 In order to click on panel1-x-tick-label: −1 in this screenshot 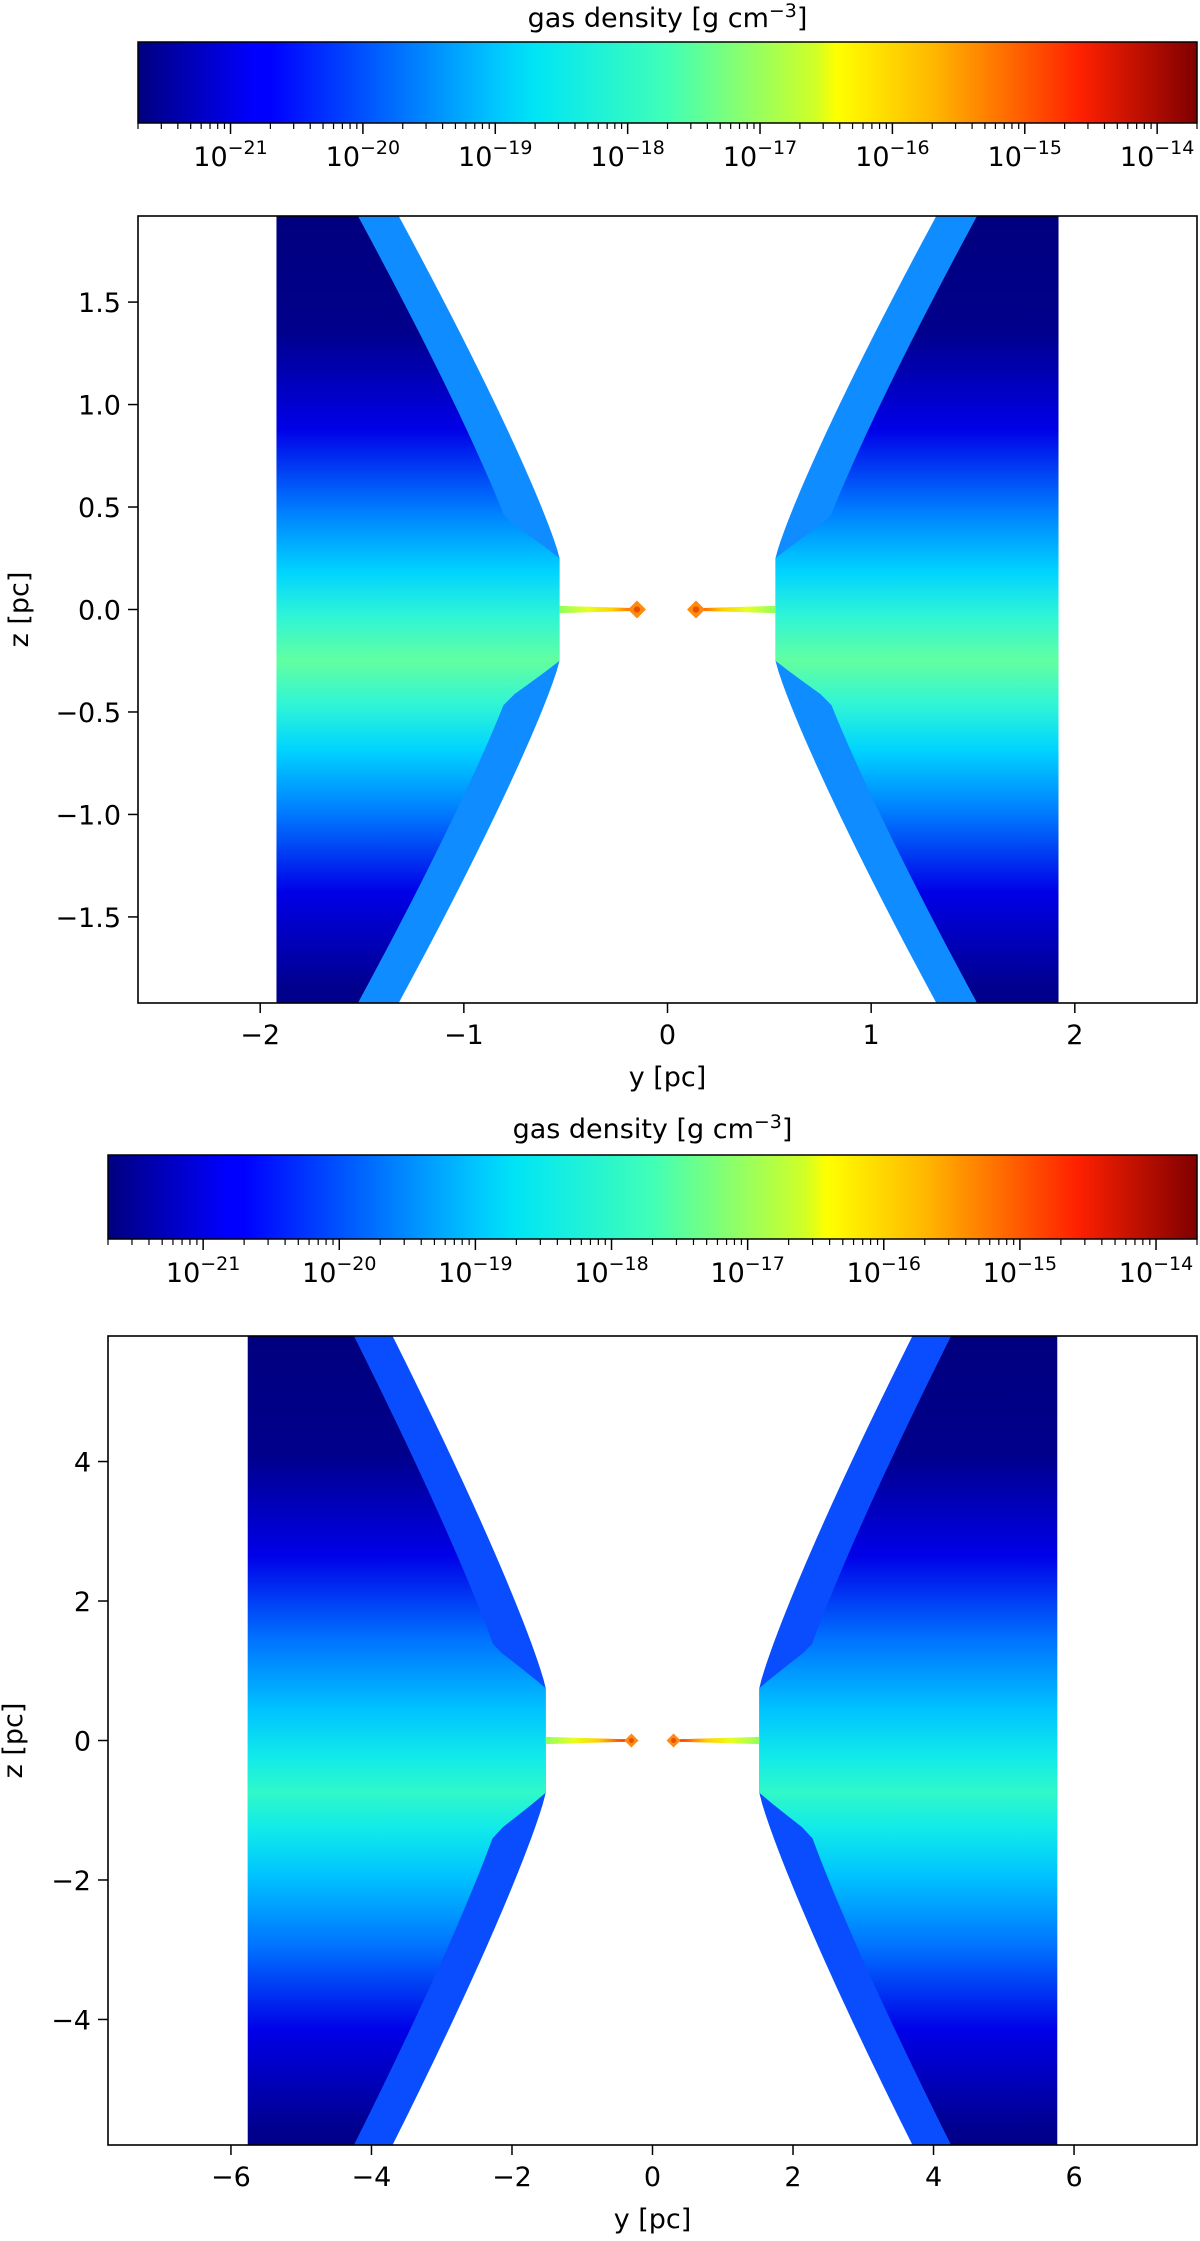, I will do `click(464, 1035)`.